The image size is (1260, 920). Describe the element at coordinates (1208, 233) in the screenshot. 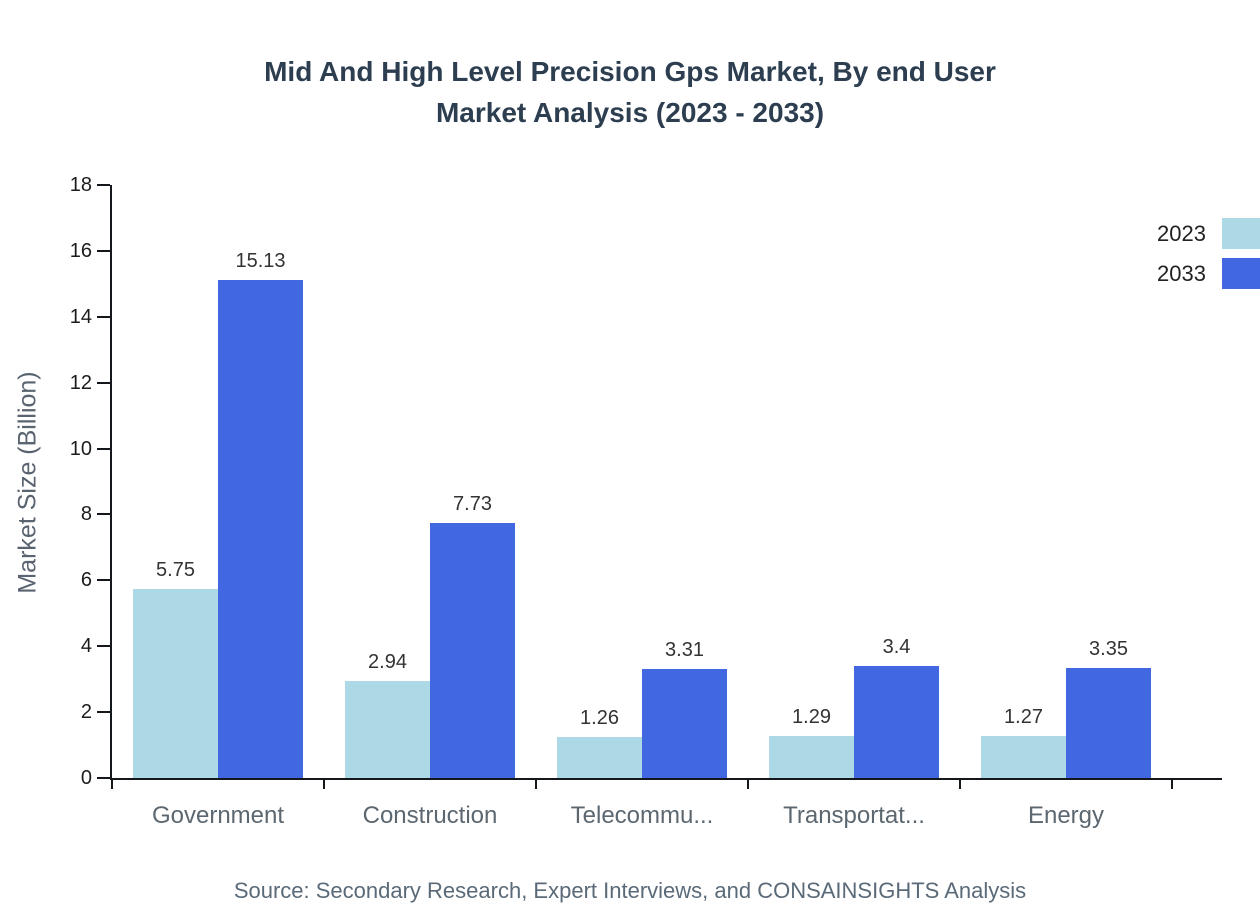

I see `legend-item: 2023` at that location.